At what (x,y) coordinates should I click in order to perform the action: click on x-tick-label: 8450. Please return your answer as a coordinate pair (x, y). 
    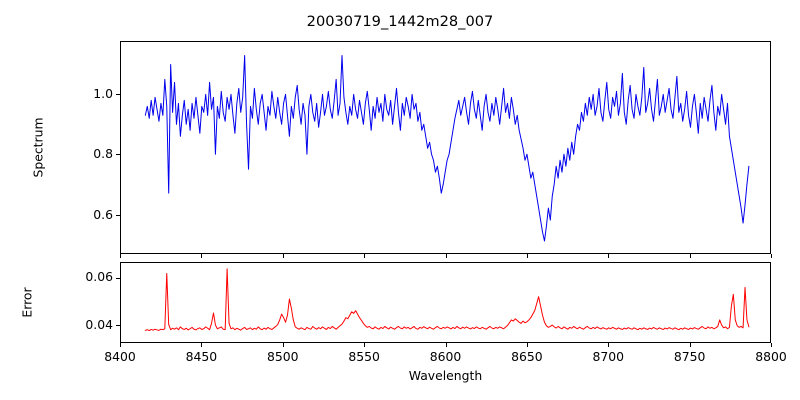
    Looking at the image, I should click on (201, 356).